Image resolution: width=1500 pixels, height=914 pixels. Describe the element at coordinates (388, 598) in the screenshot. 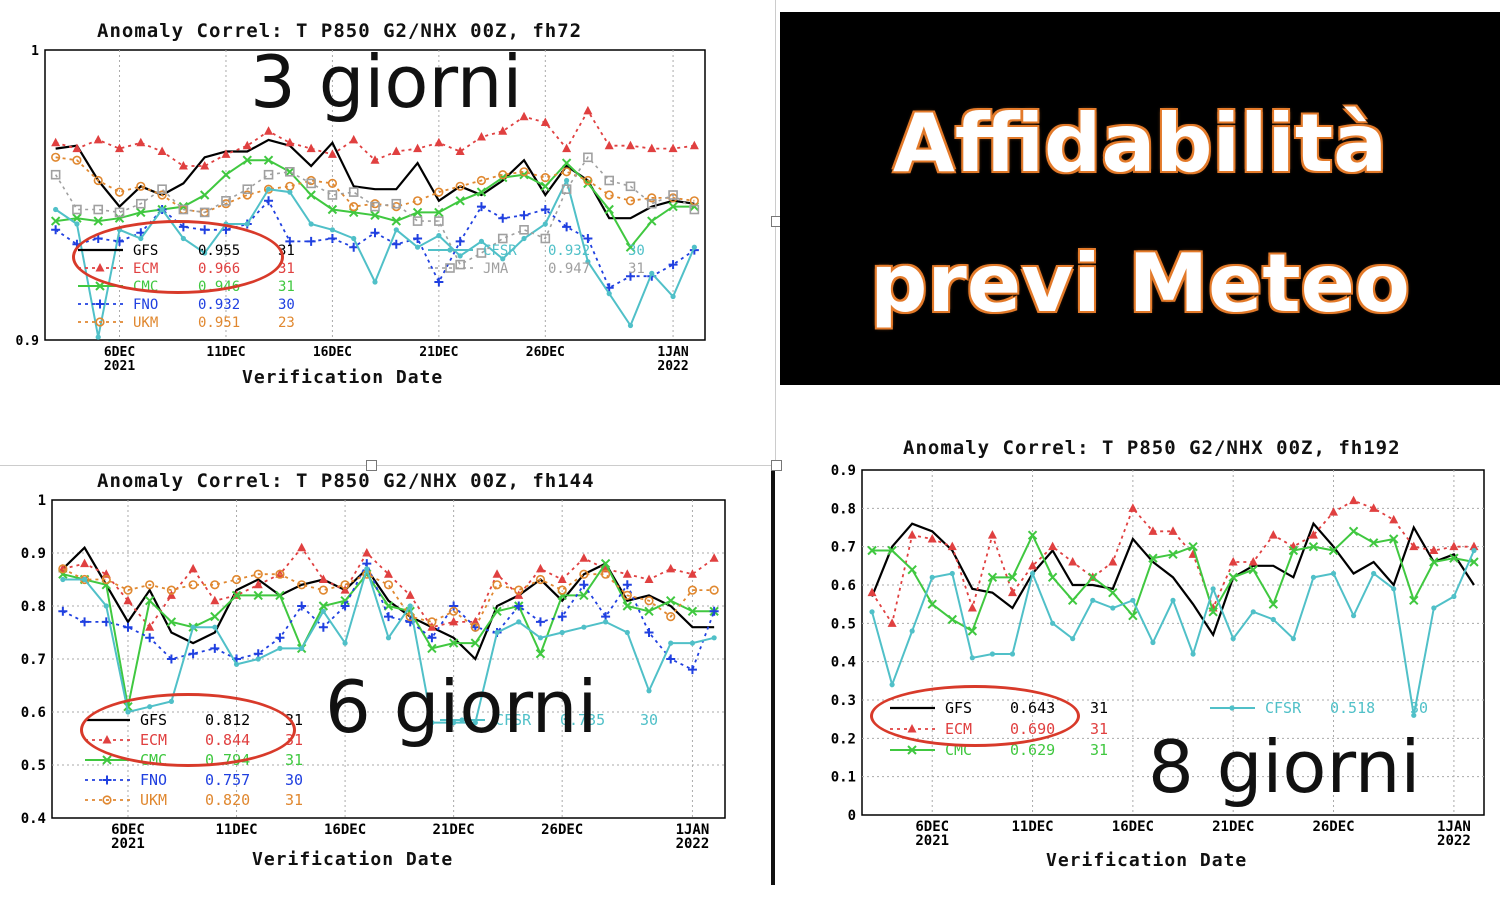

I see `series-line-ukm` at that location.